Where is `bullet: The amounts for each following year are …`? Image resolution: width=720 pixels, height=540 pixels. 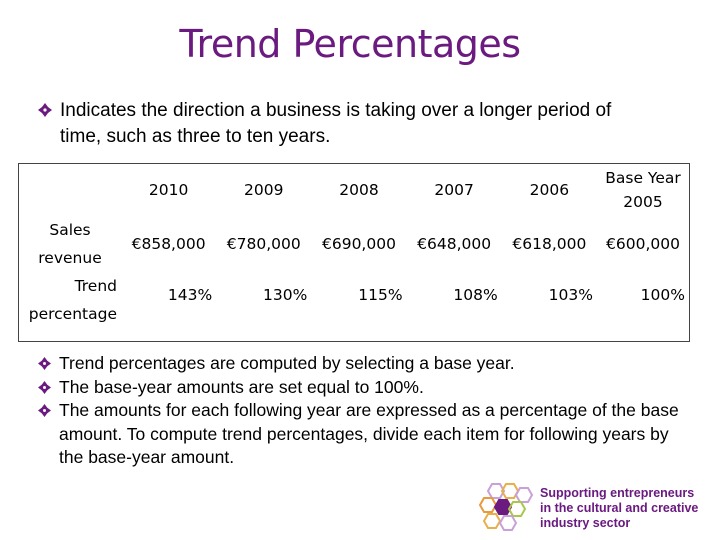 bullet: The amounts for each following year are … is located at coordinates (363, 434).